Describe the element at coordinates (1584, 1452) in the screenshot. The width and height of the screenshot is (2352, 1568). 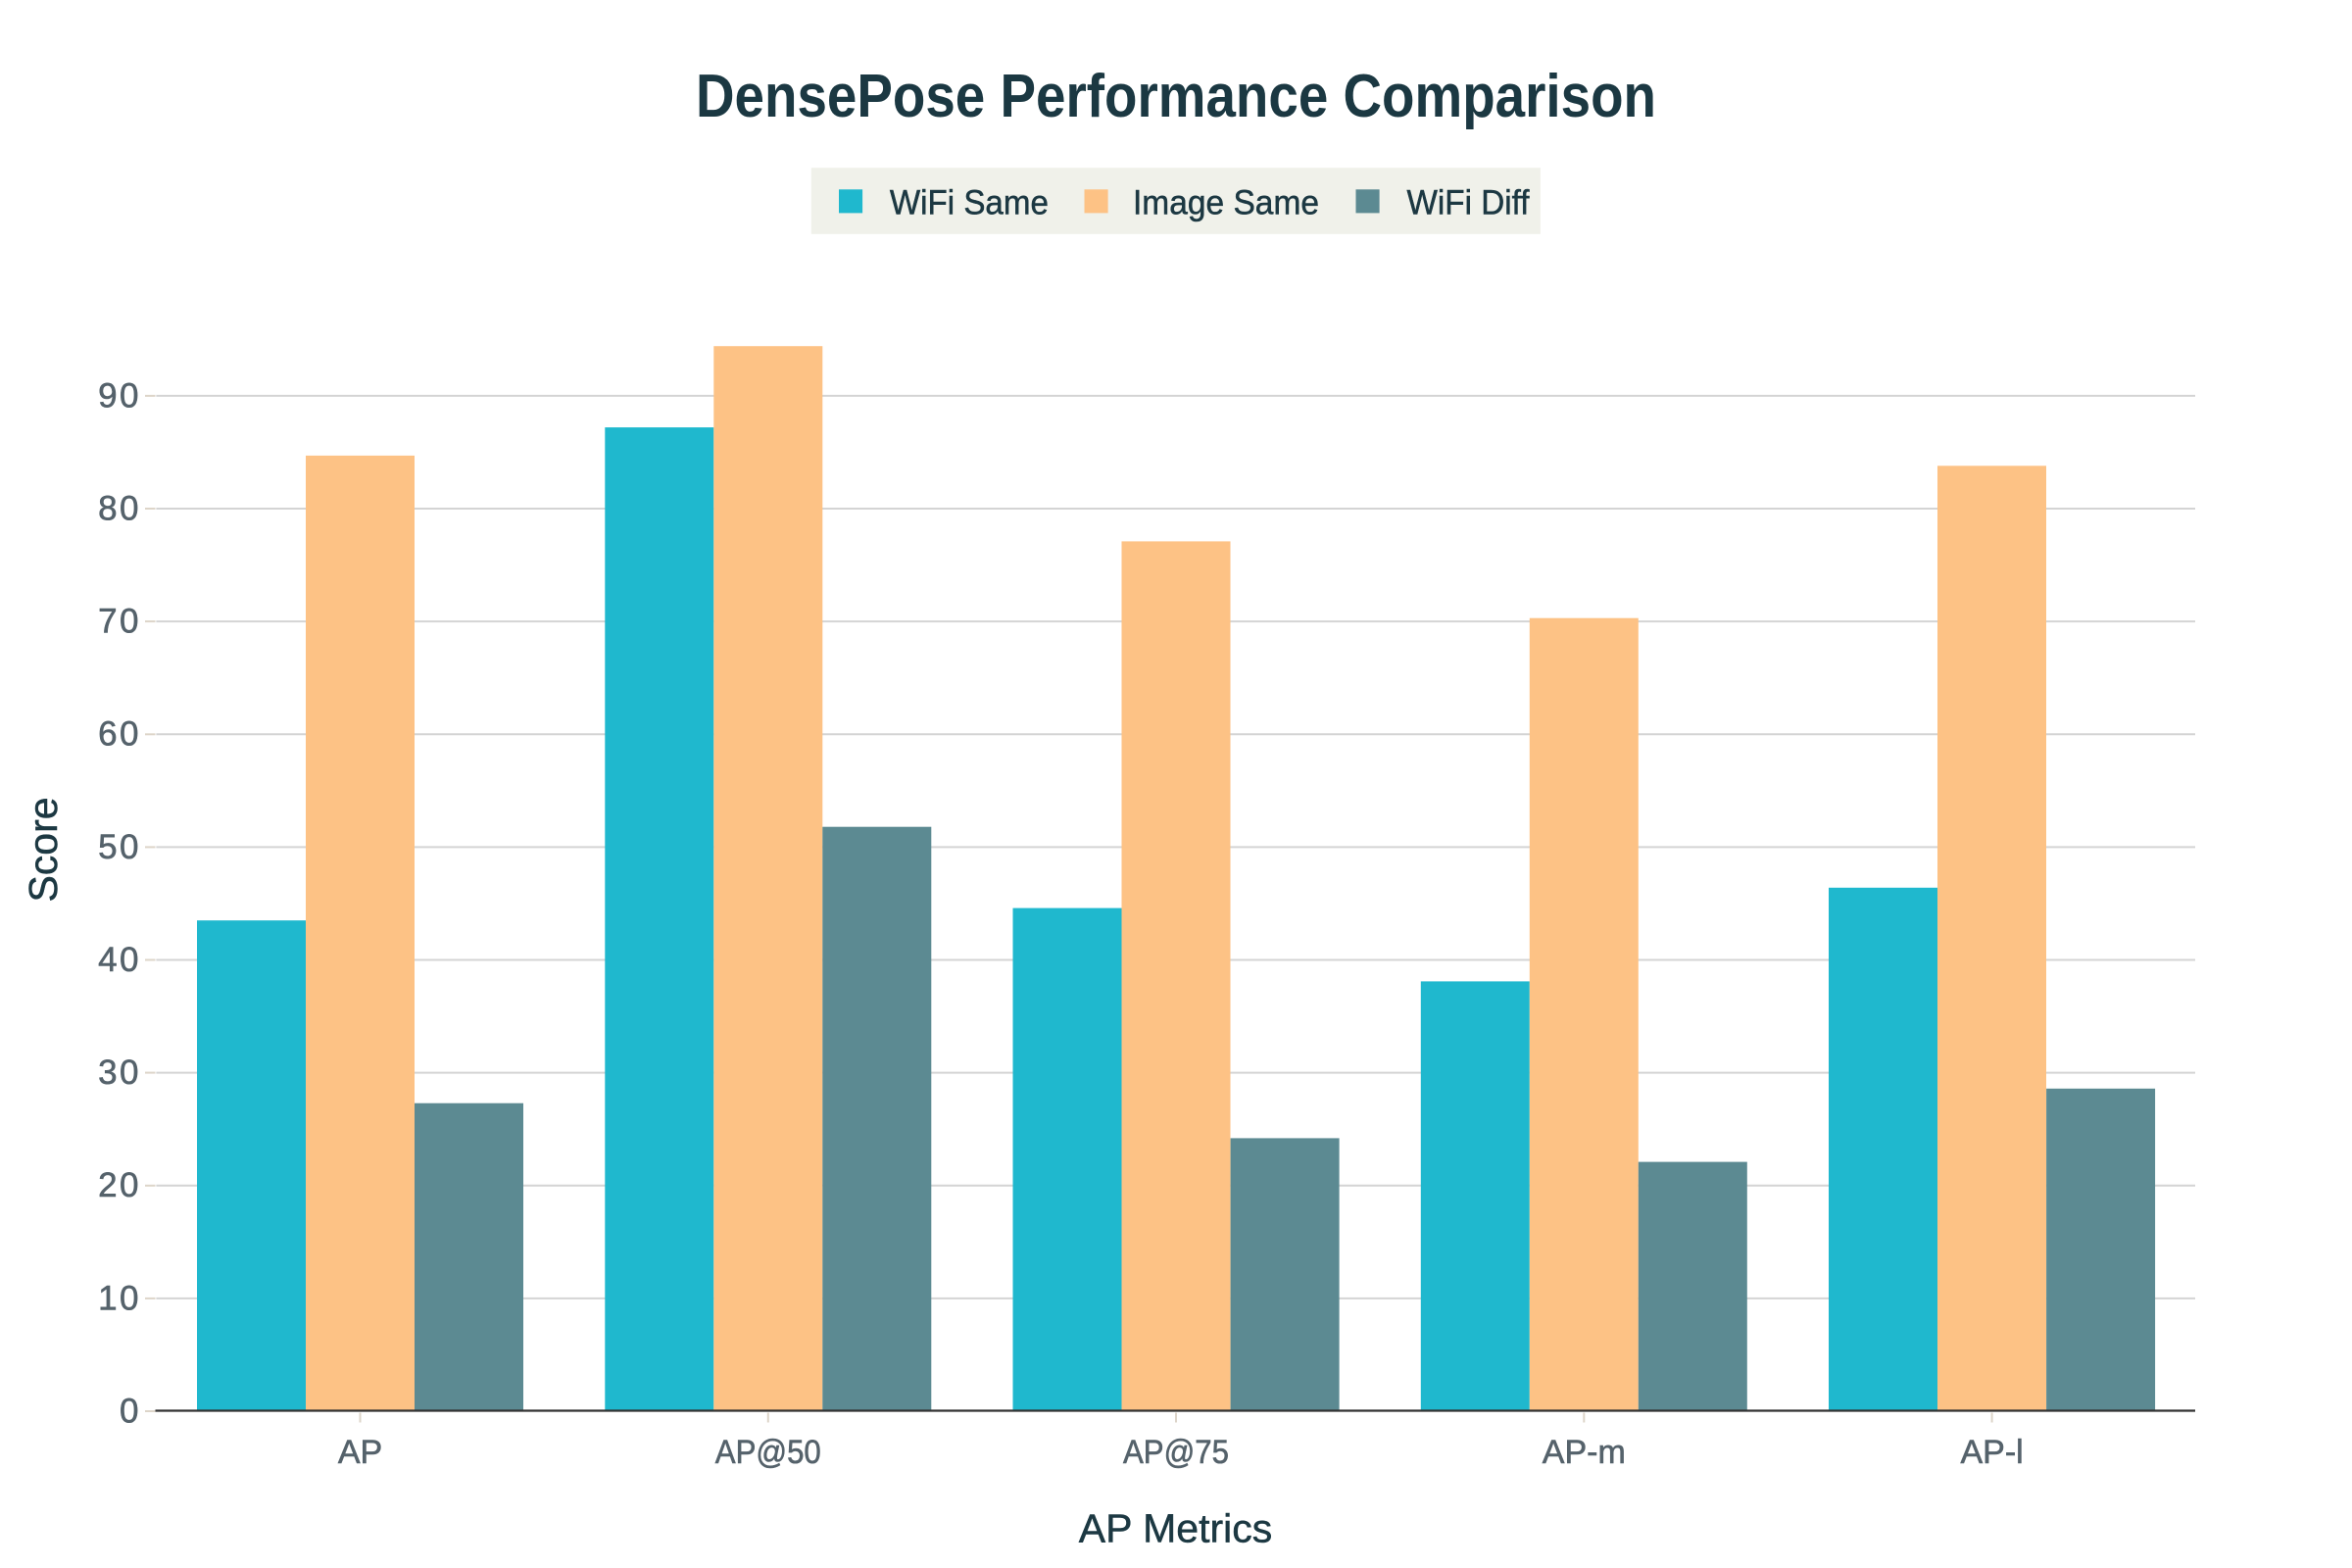
I see `svg-text: AP-m` at that location.